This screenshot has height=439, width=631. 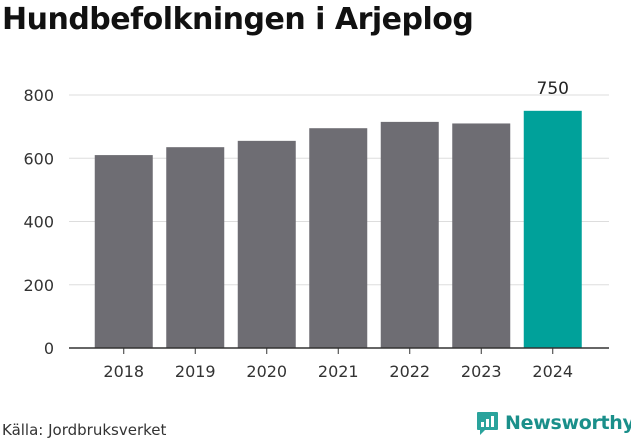 What do you see at coordinates (481, 371) in the screenshot?
I see `x-tick-label: 2023` at bounding box center [481, 371].